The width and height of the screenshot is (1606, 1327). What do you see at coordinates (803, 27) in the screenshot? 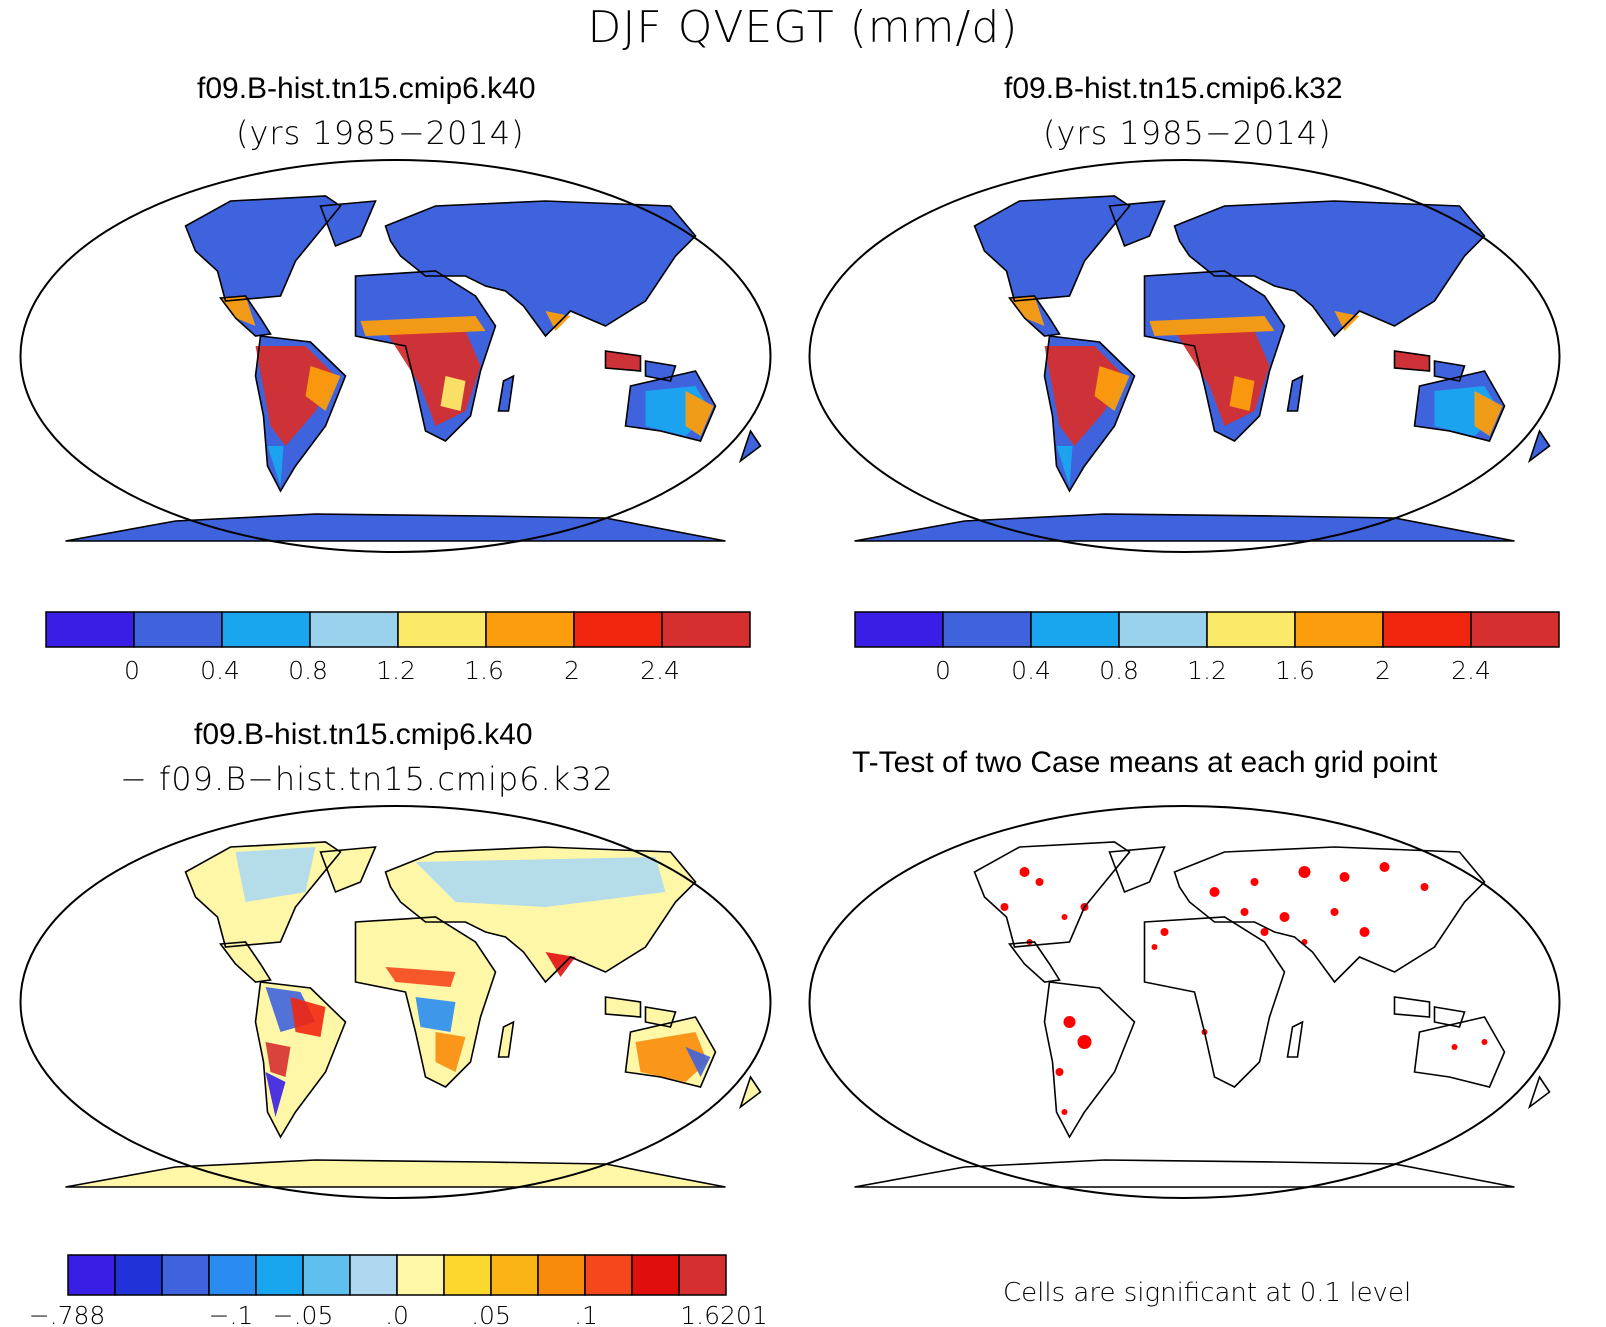
I see `figure-title: DJF QVEGT (mm/d)` at bounding box center [803, 27].